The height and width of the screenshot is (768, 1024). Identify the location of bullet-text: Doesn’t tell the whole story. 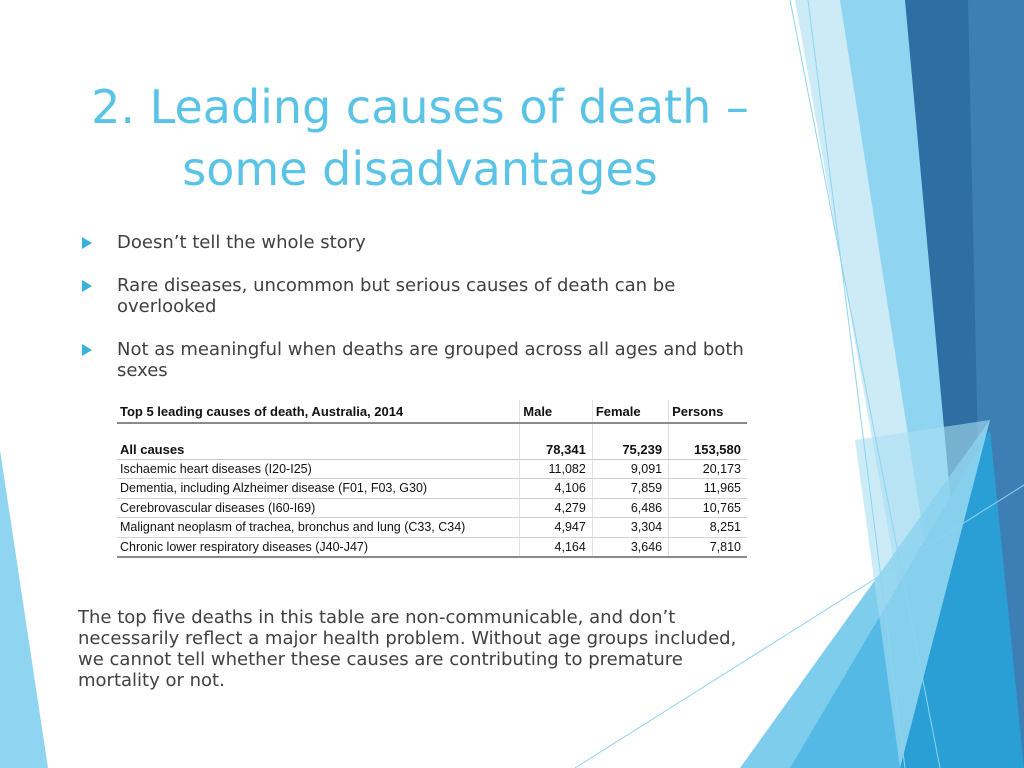
(241, 242).